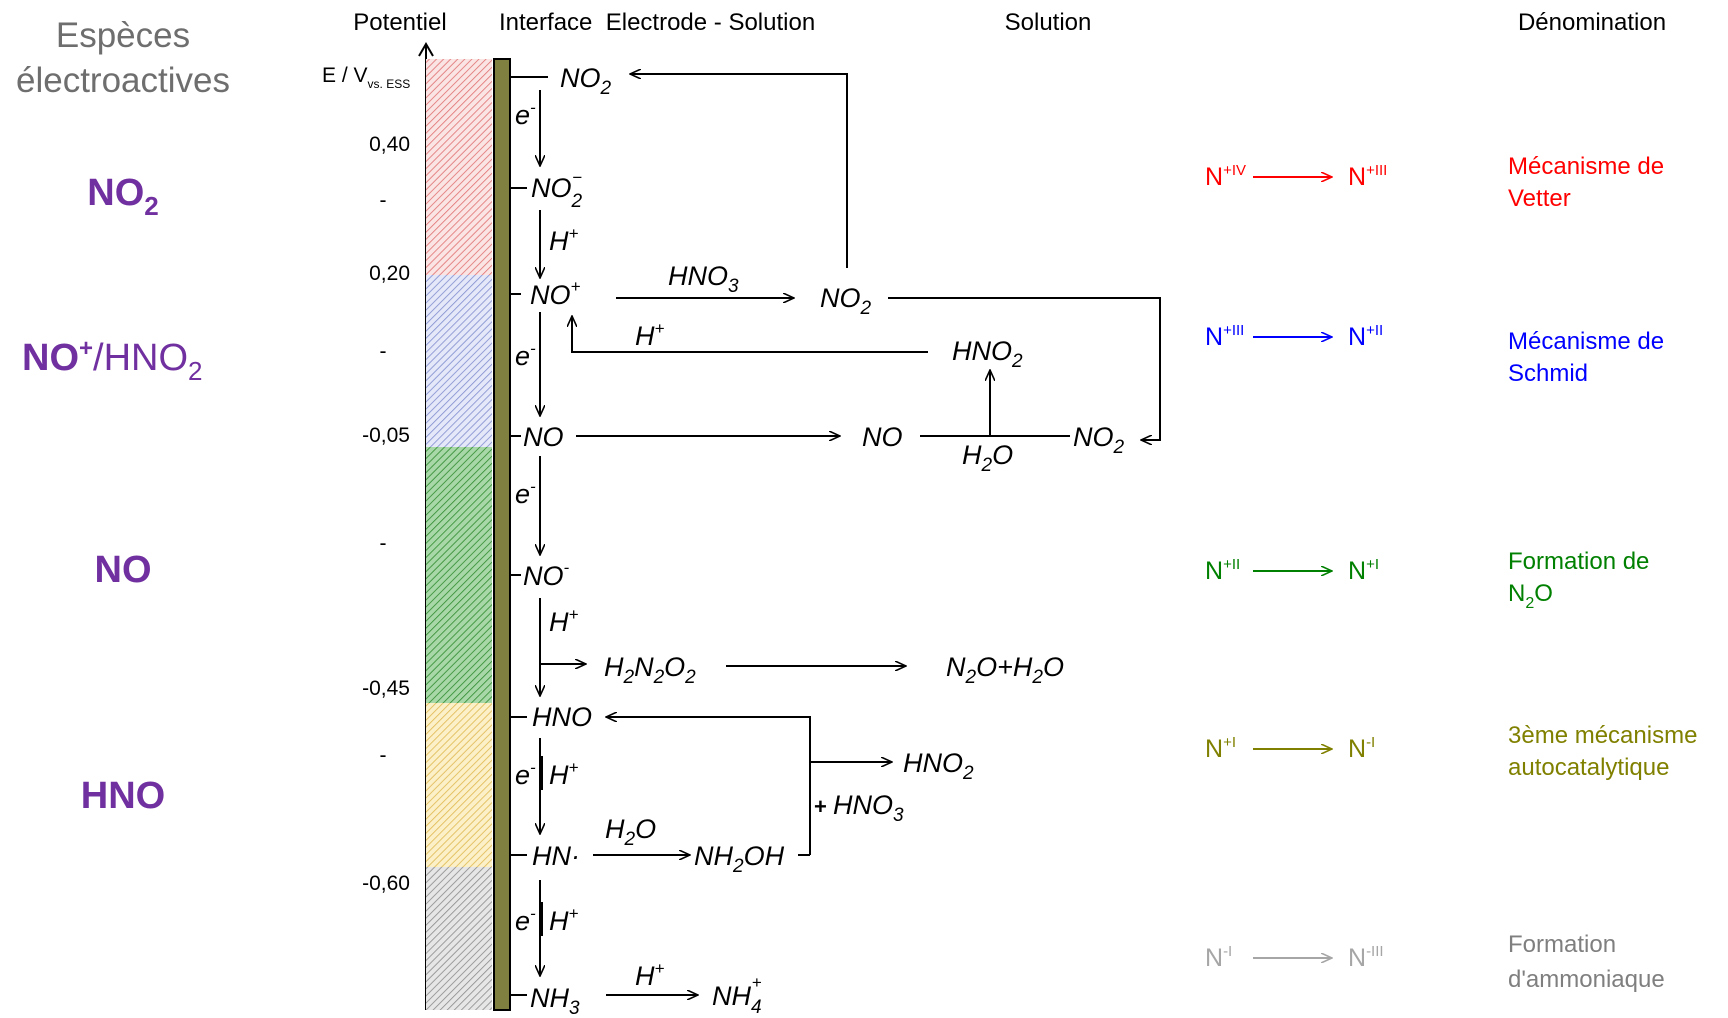 The height and width of the screenshot is (1018, 1728). Describe the element at coordinates (1588, 767) in the screenshot. I see `den-auto-line2: autocatalytique` at that location.